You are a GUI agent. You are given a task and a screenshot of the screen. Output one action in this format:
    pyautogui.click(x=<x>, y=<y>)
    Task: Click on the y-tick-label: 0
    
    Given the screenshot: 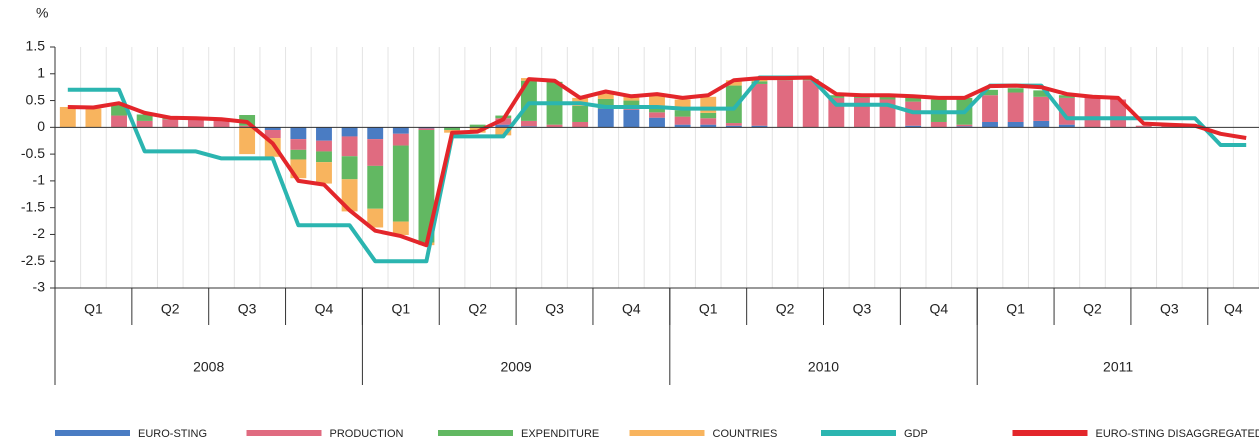 What is the action you would take?
    pyautogui.click(x=41, y=126)
    